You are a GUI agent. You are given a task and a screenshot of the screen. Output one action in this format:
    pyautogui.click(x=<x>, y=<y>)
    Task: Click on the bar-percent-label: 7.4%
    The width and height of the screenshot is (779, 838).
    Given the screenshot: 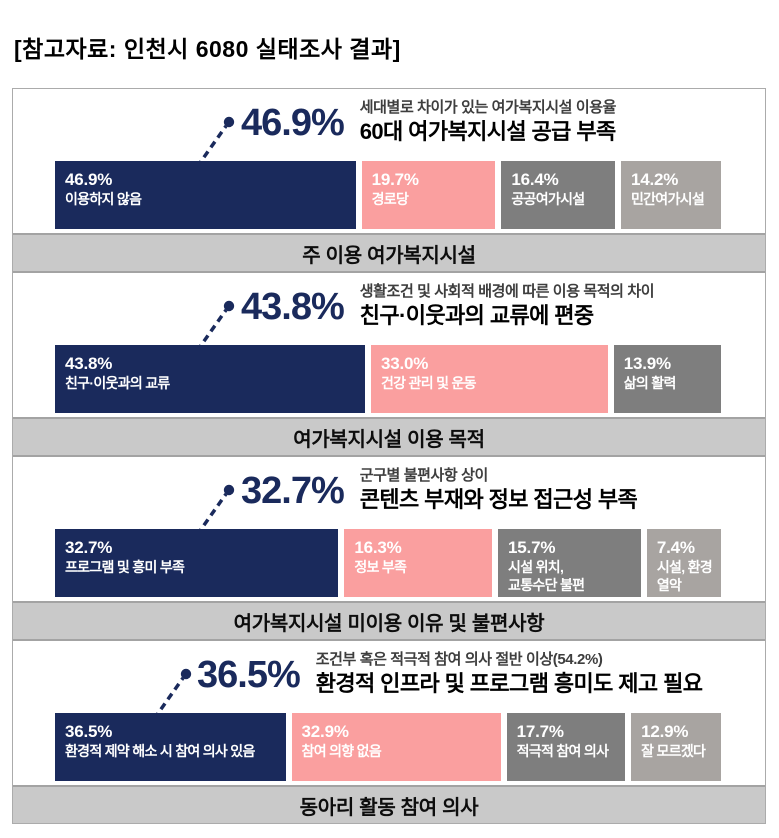 What is the action you would take?
    pyautogui.click(x=675, y=547)
    